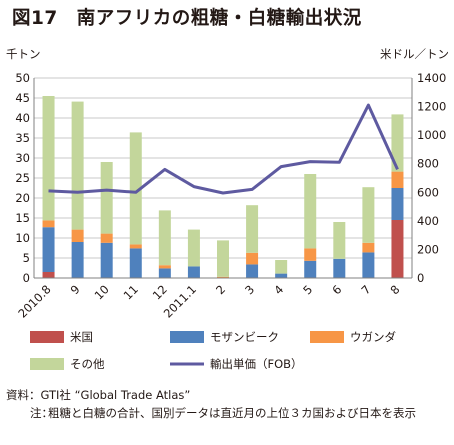 The height and width of the screenshot is (445, 454). I want to click on x-tick-label: 10, so click(102, 292).